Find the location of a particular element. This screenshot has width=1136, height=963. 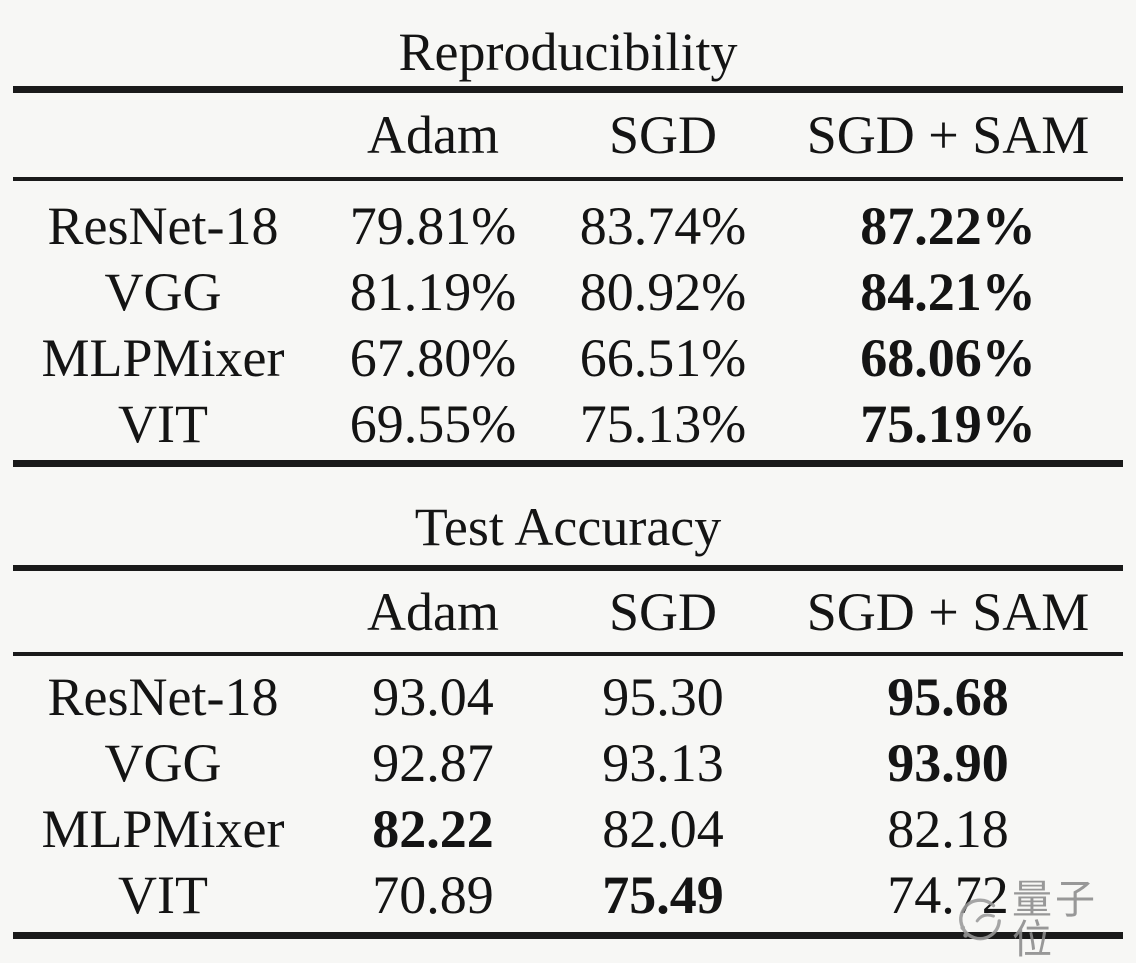

table-row: MLPMixer 82.22 82.04 82.18 is located at coordinates (568, 829).